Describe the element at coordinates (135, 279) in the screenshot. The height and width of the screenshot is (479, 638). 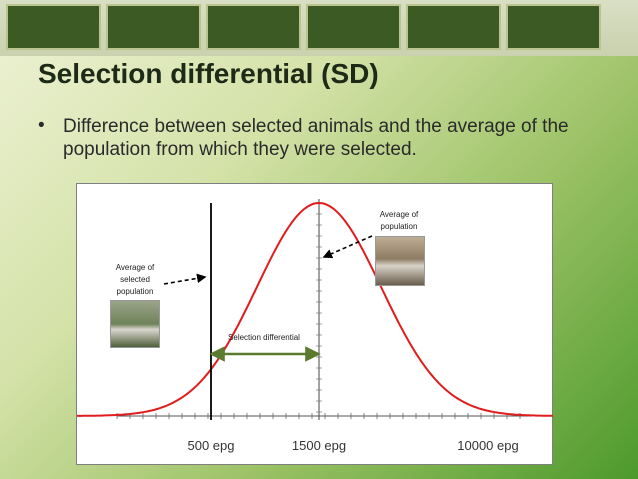
I see `selected-average-label: selected` at that location.